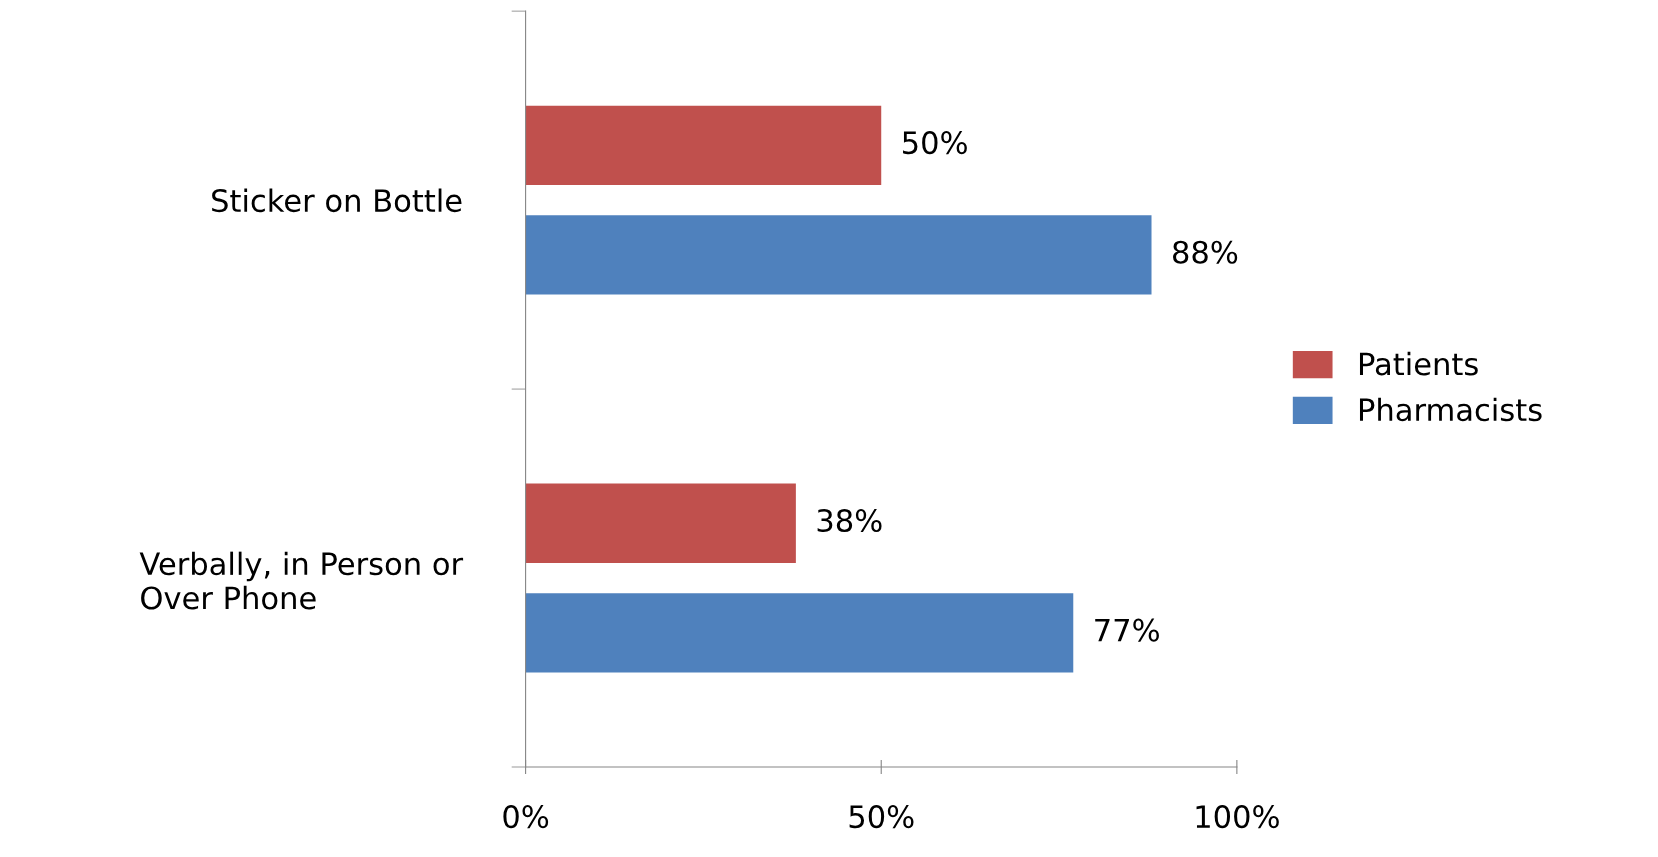 The width and height of the screenshot is (1658, 857). Describe the element at coordinates (1418, 363) in the screenshot. I see `legend-label: Patients` at that location.